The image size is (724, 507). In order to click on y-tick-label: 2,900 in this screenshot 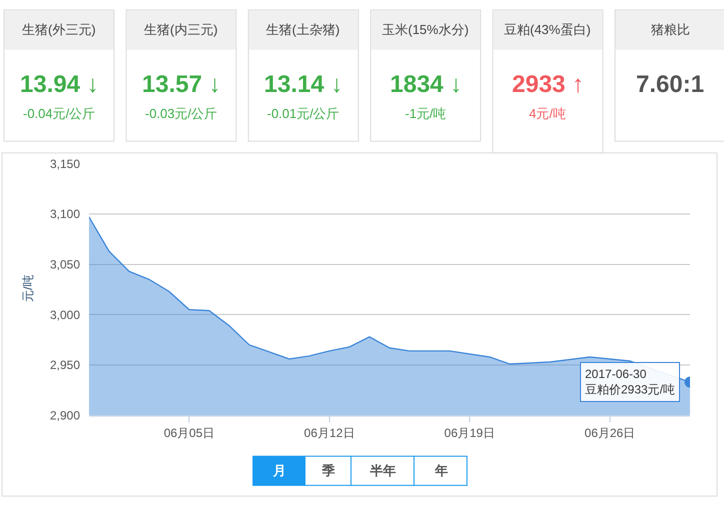, I will do `click(65, 415)`.